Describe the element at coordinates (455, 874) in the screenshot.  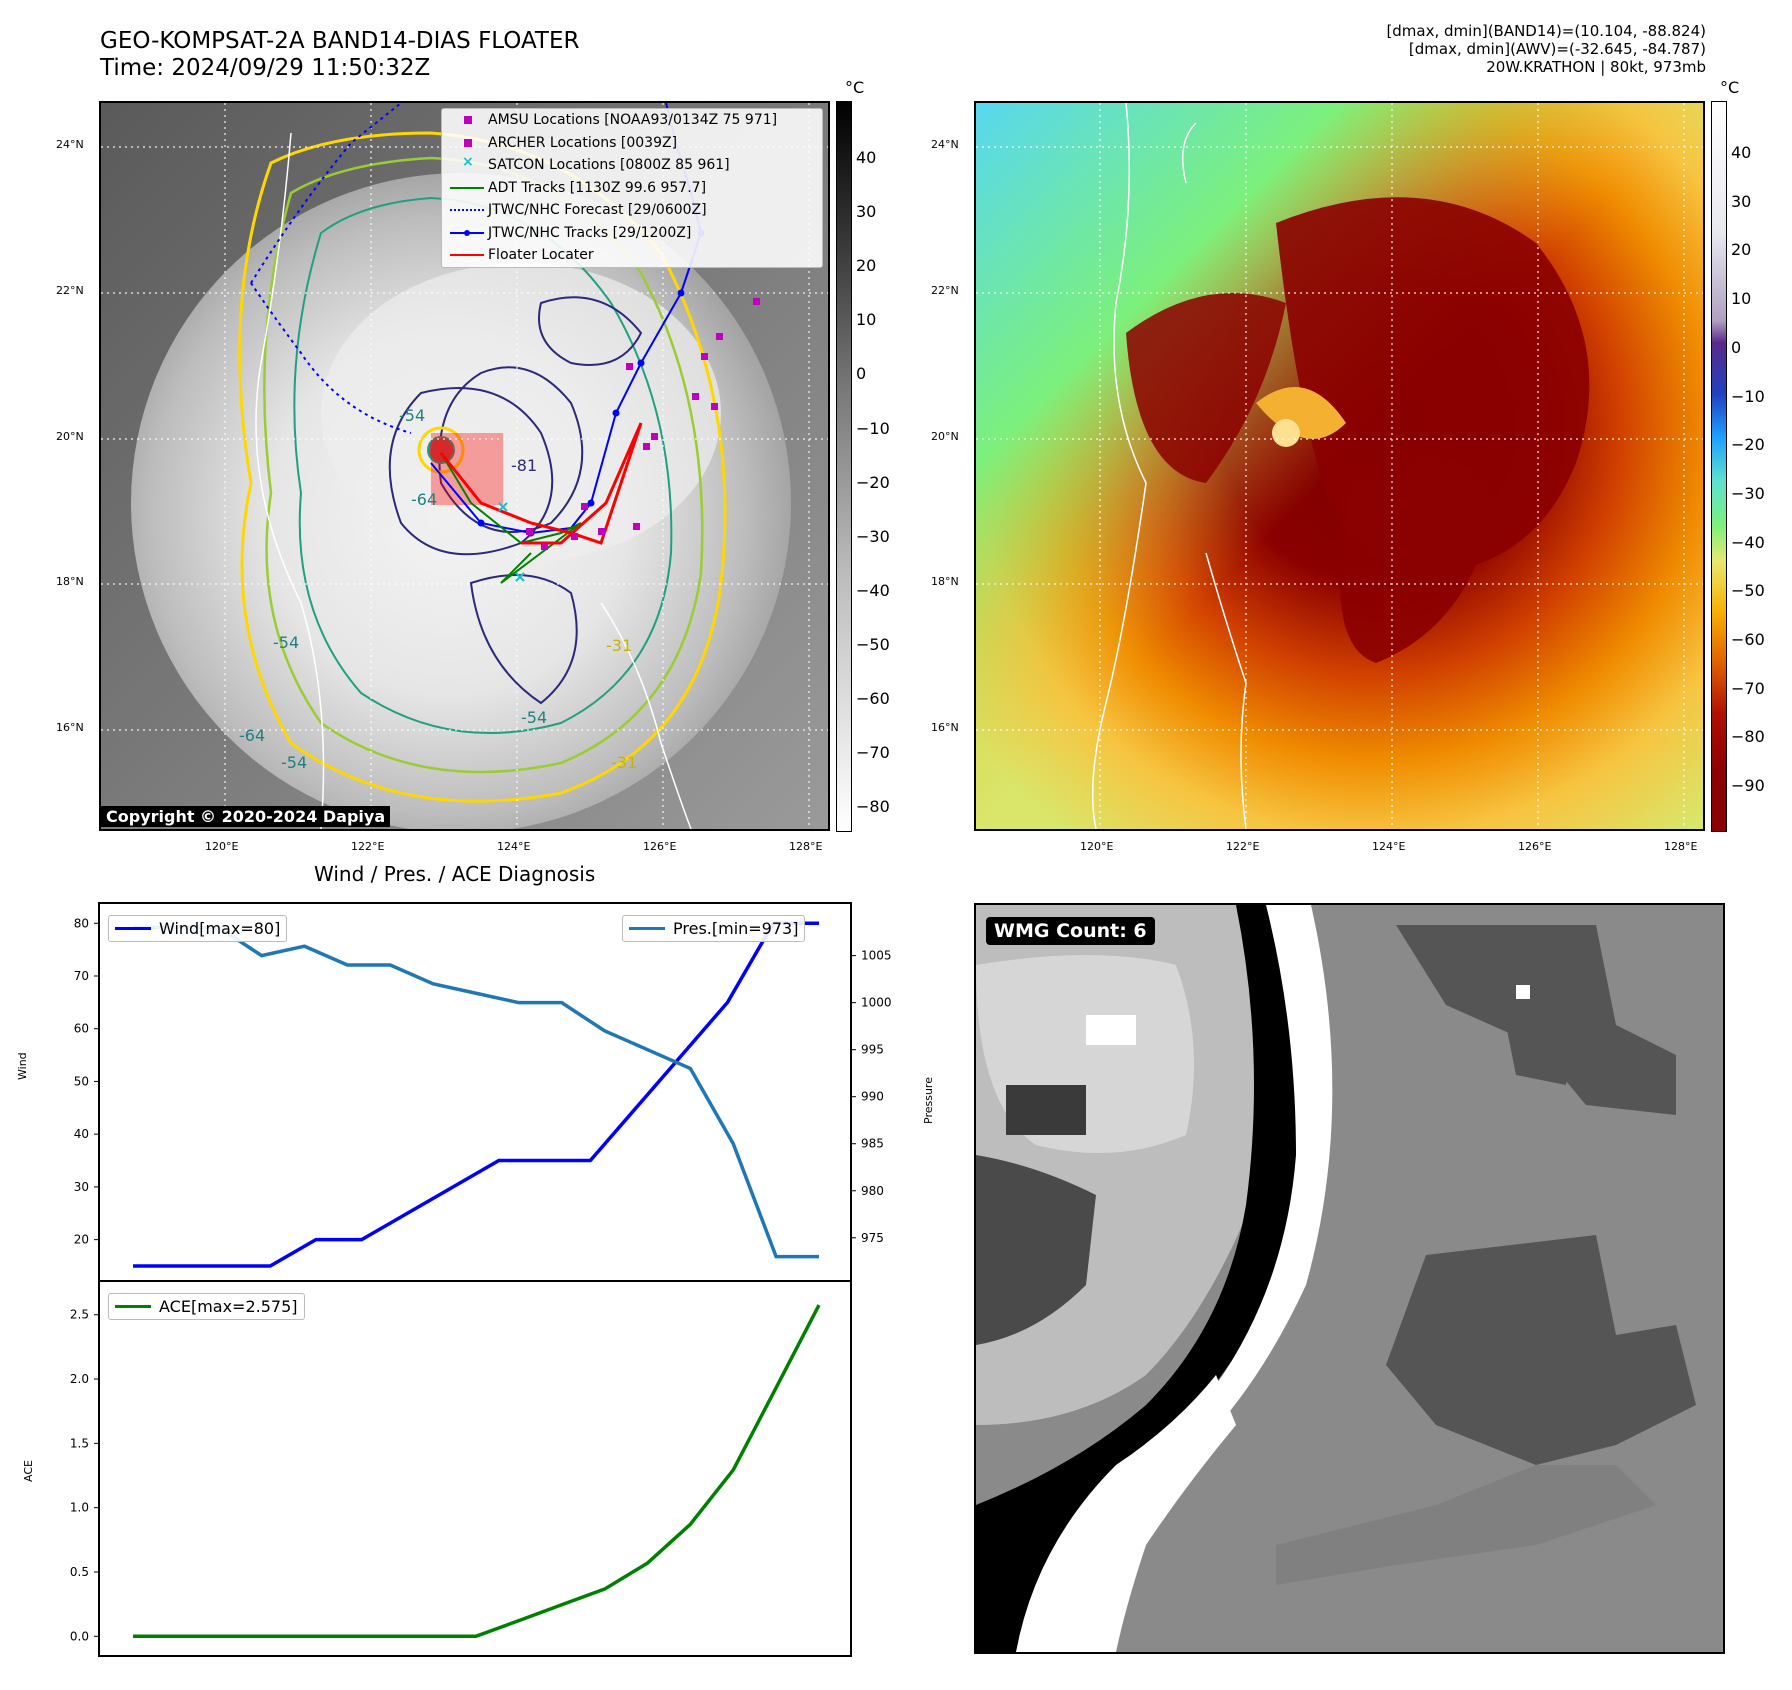
I see `diagnosis-title: Wind / Pres. / ACE Diagnosis` at that location.